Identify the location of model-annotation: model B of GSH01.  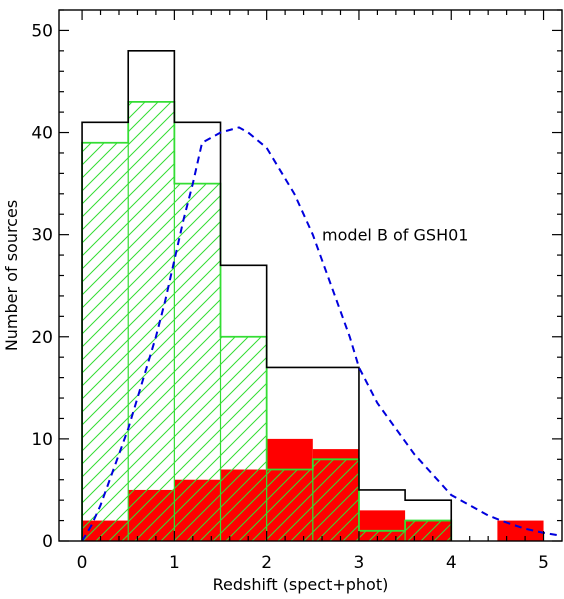
(395, 235).